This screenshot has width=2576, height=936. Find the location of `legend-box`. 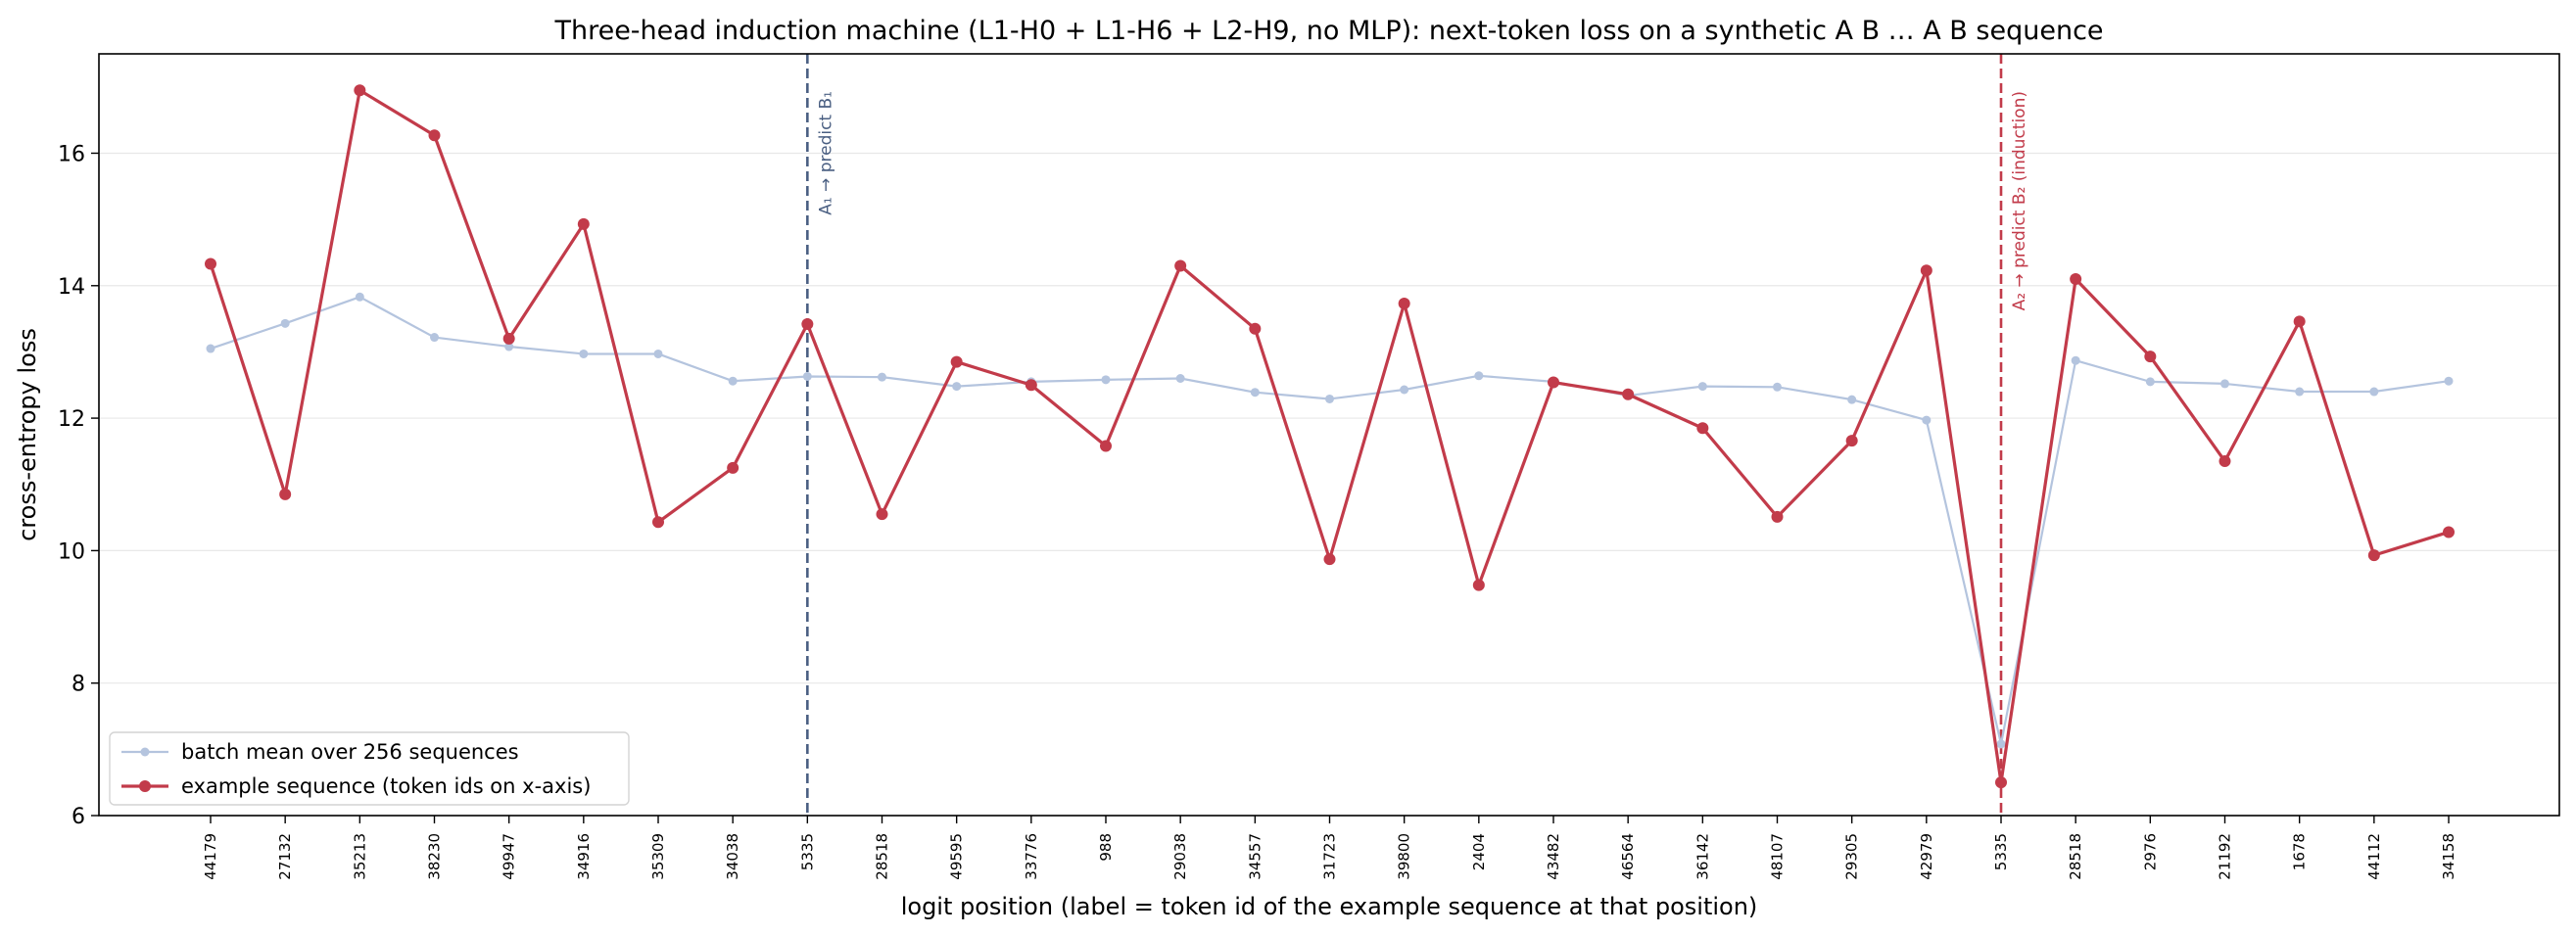

legend-box is located at coordinates (369, 768).